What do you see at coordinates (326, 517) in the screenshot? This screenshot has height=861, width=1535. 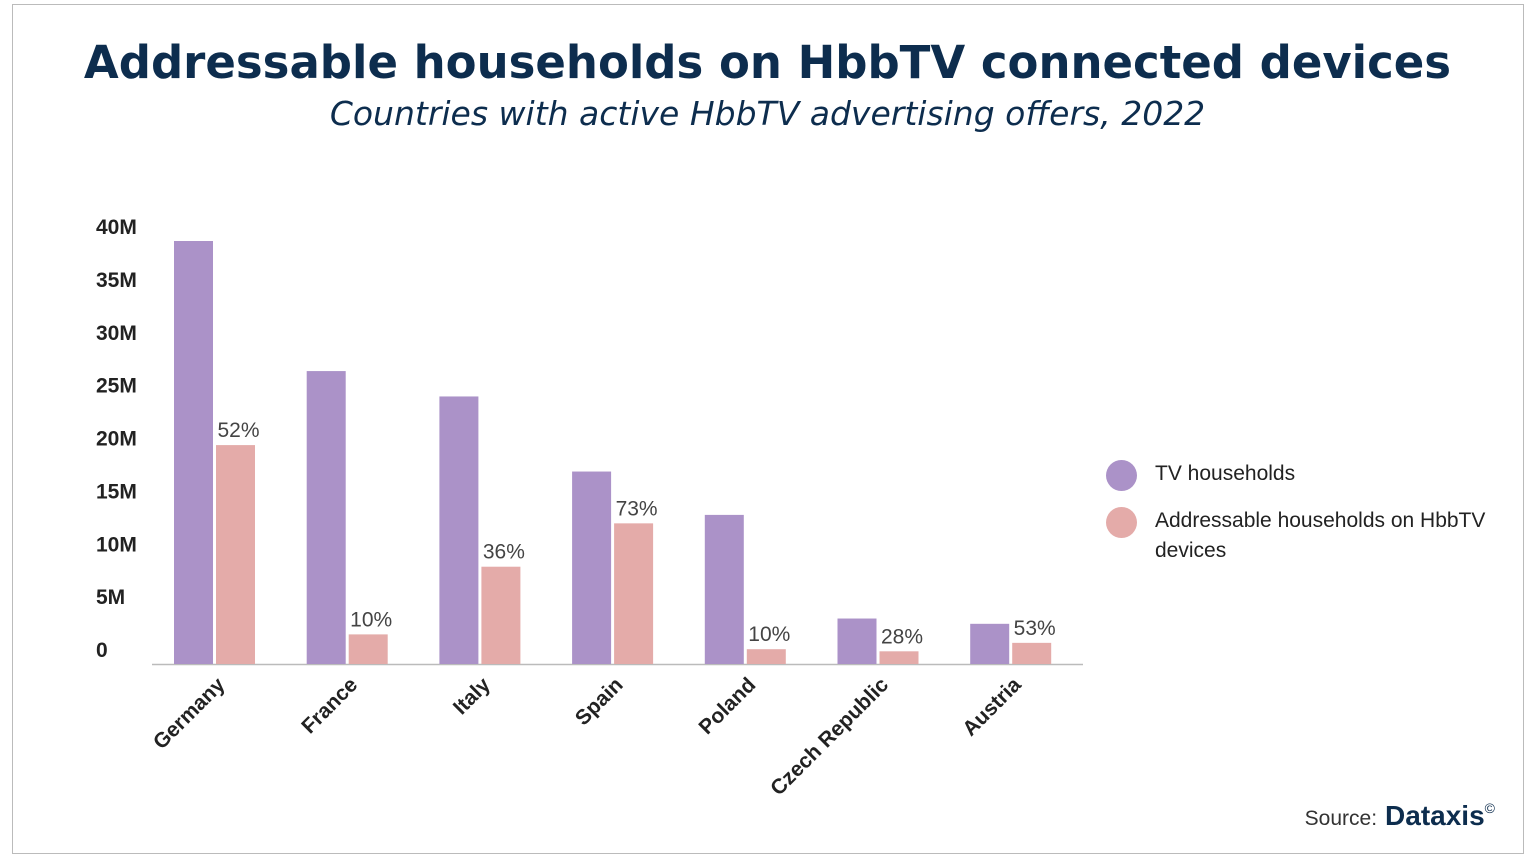 I see `bar-tv-households-france` at bounding box center [326, 517].